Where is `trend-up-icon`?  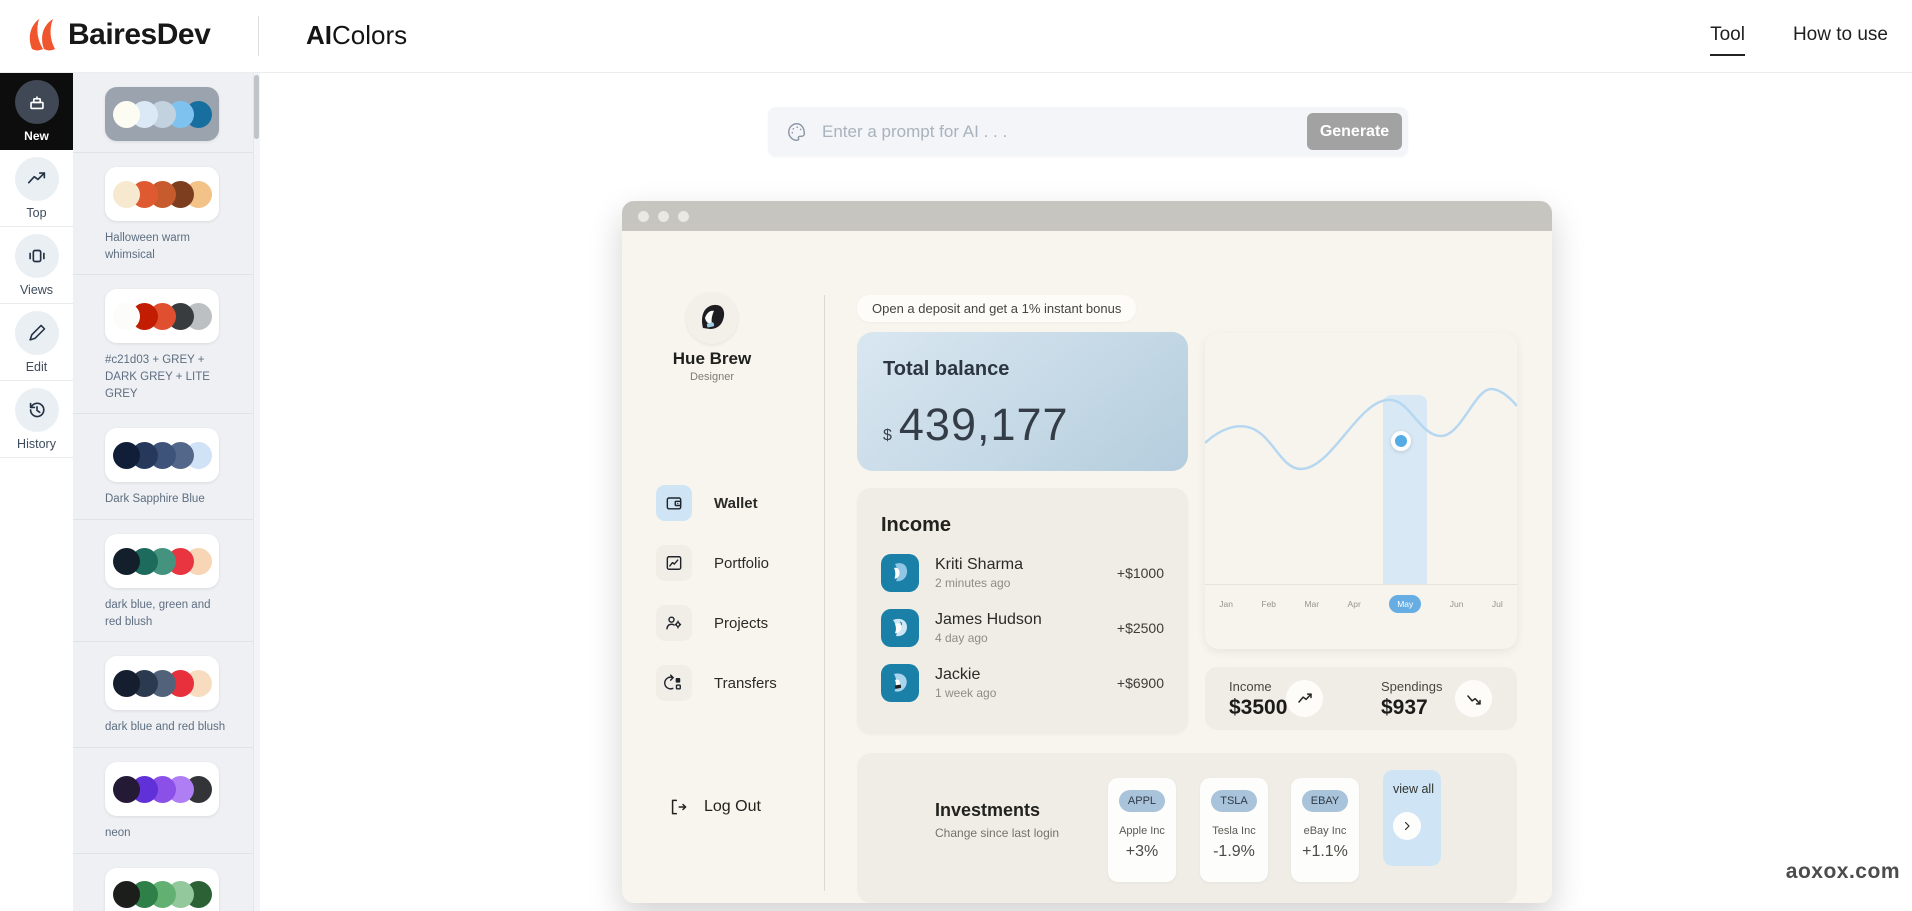 trend-up-icon is located at coordinates (1304, 698).